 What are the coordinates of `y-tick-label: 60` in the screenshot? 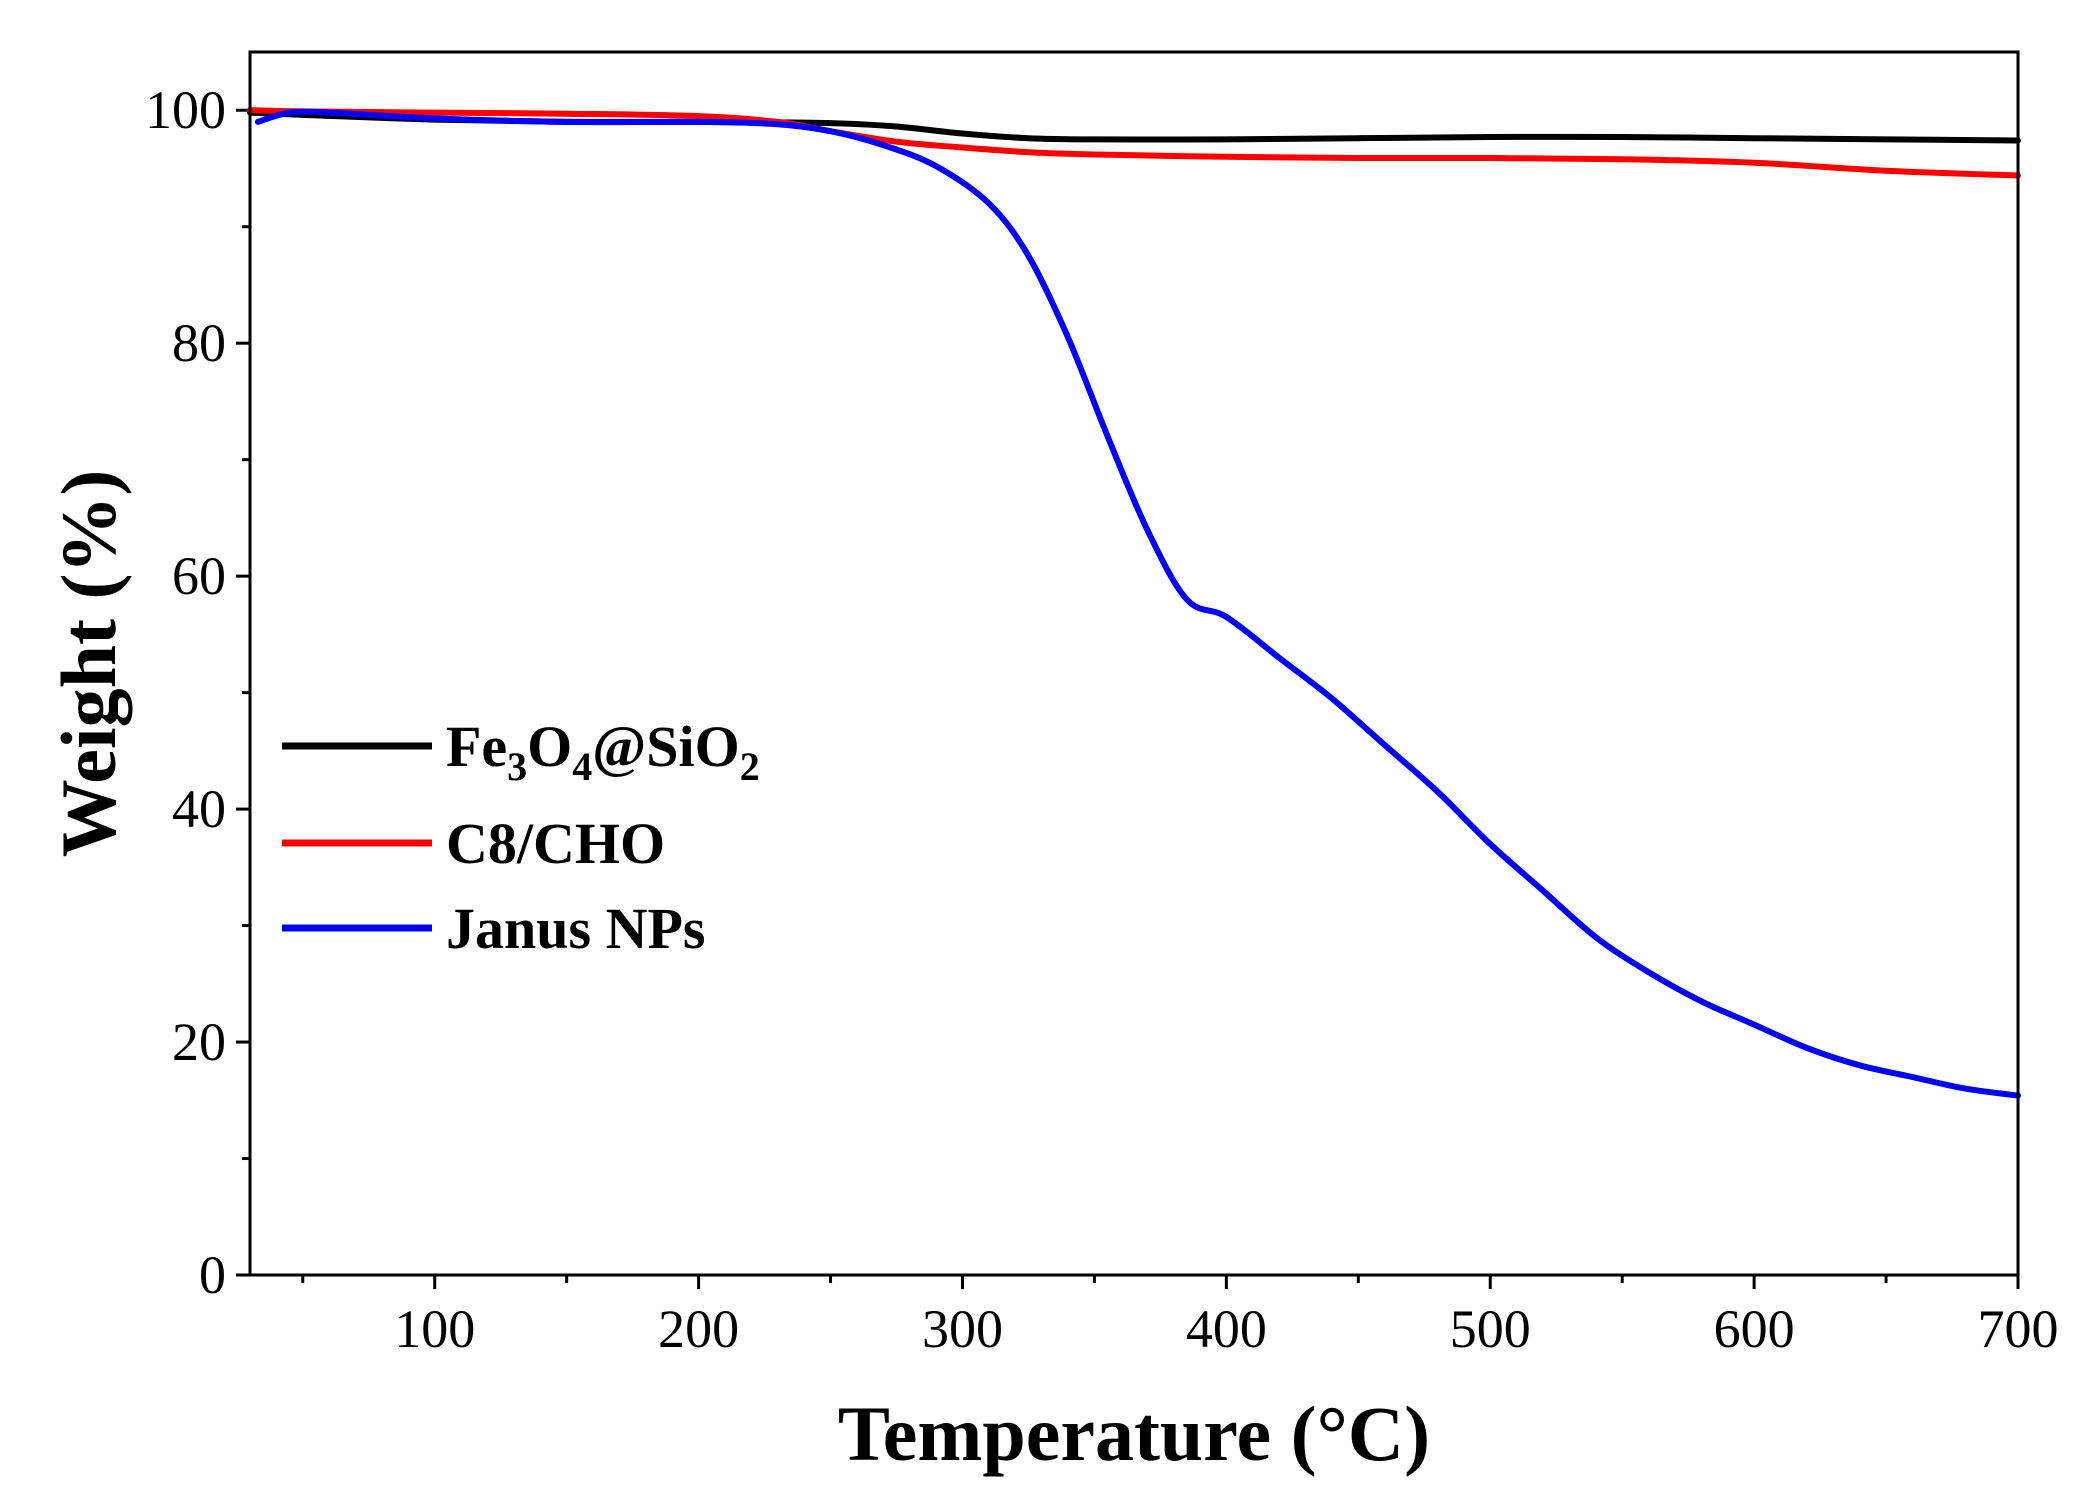 It's located at (199, 576).